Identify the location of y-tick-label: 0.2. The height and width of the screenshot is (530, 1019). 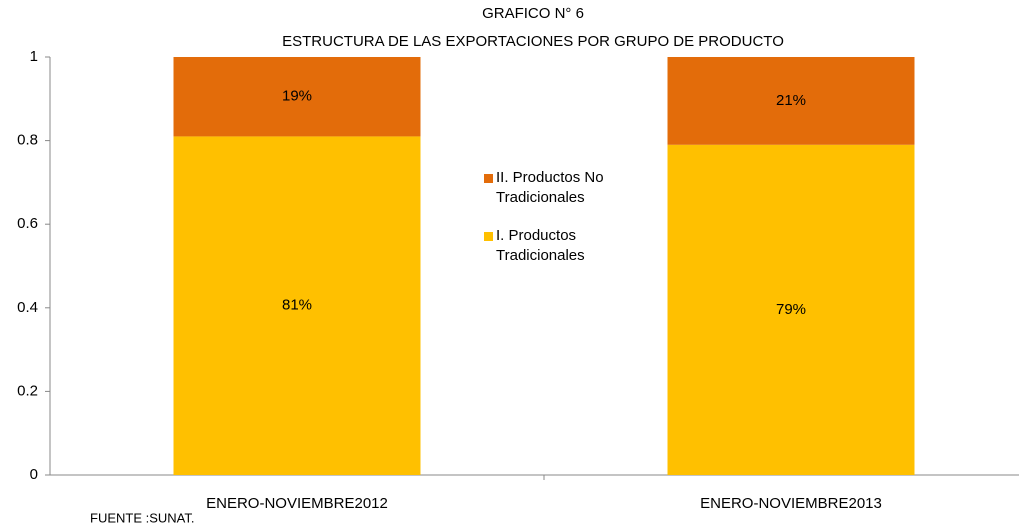
(27, 390).